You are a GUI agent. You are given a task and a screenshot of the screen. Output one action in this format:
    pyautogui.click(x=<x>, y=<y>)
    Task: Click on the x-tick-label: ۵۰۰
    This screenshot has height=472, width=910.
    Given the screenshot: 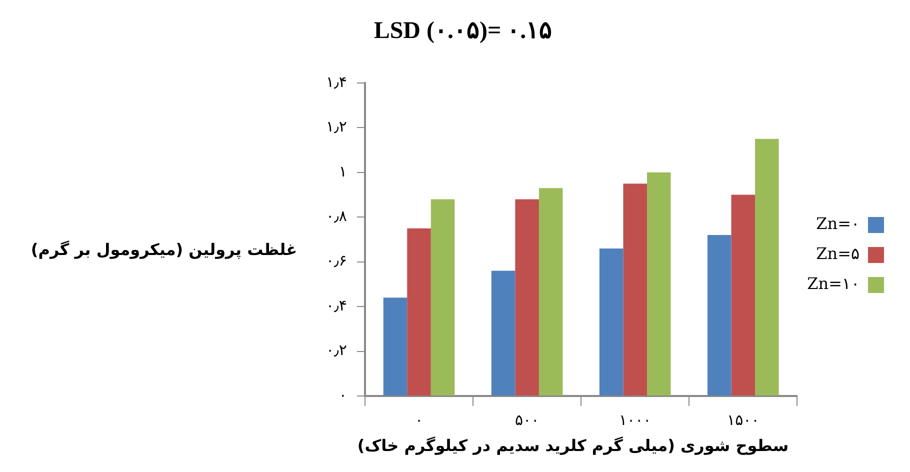 What is the action you would take?
    pyautogui.click(x=527, y=419)
    